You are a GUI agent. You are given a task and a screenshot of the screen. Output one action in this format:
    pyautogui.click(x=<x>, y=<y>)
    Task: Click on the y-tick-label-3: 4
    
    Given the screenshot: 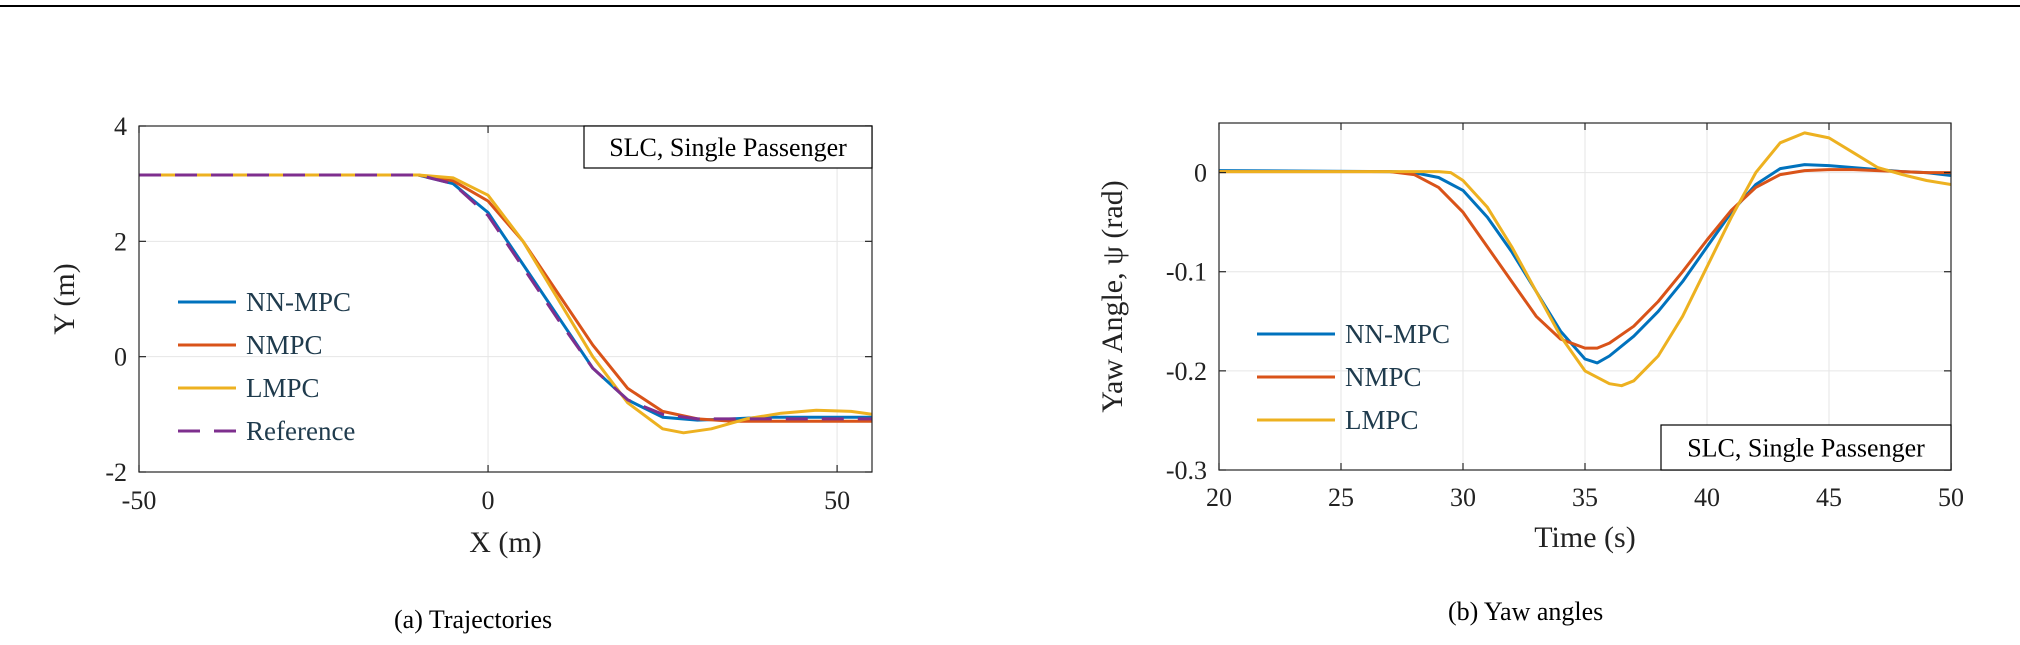 What is the action you would take?
    pyautogui.click(x=120, y=126)
    